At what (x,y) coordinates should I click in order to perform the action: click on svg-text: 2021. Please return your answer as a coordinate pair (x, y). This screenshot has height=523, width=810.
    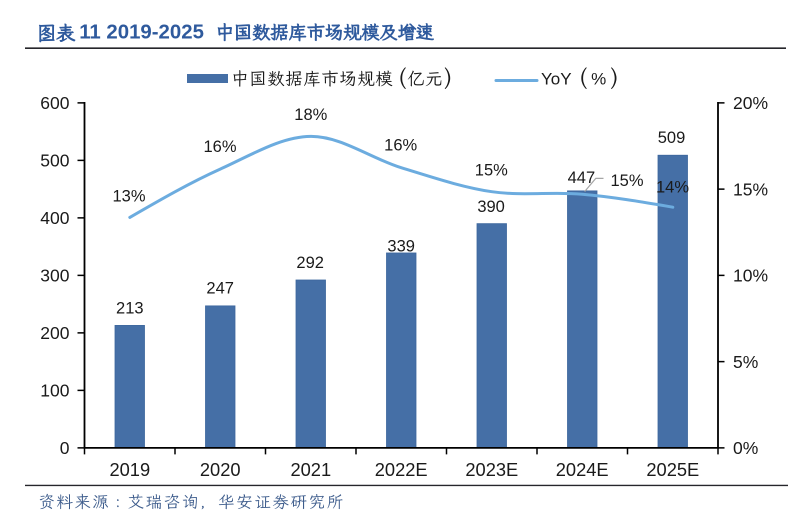
    Looking at the image, I should click on (310, 469).